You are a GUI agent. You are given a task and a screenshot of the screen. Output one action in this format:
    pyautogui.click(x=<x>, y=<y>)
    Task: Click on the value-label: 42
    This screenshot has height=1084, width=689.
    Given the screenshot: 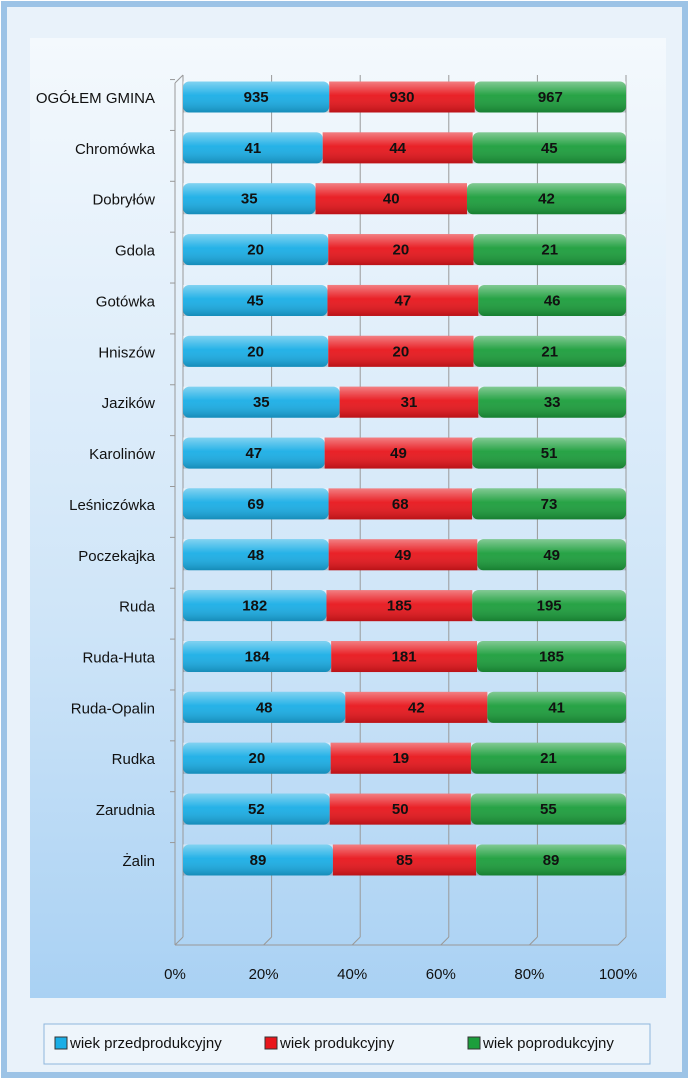 What is the action you would take?
    pyautogui.click(x=546, y=199)
    